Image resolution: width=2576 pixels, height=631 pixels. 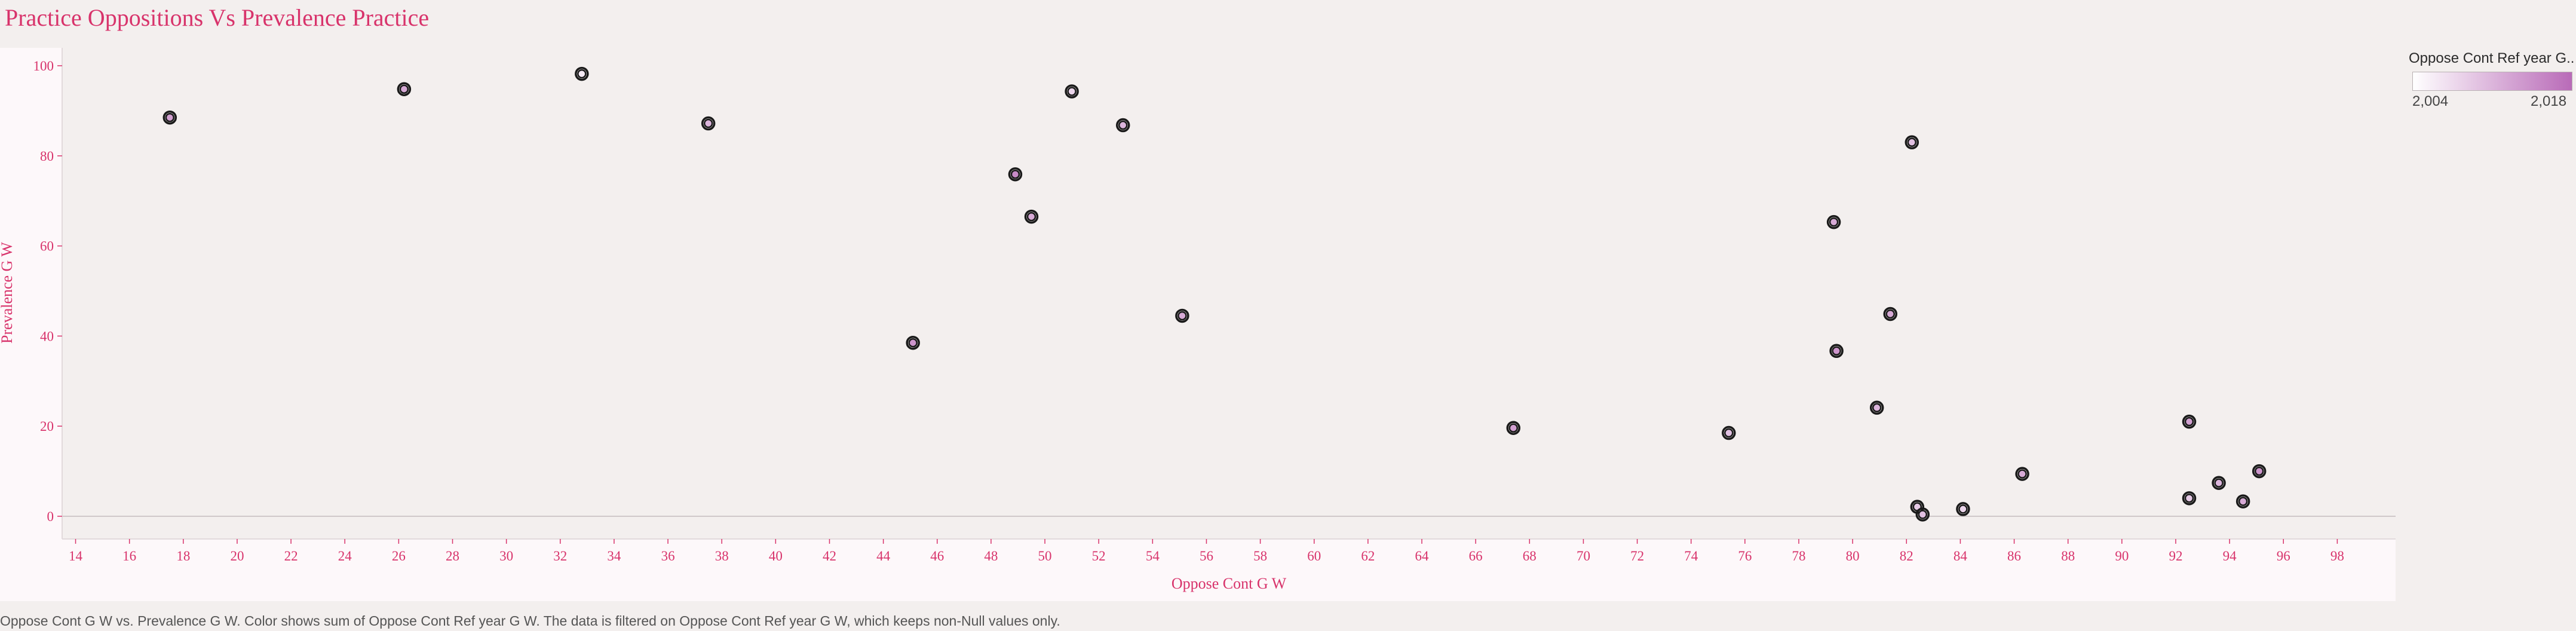 What do you see at coordinates (883, 556) in the screenshot?
I see `x-tick-label: 44` at bounding box center [883, 556].